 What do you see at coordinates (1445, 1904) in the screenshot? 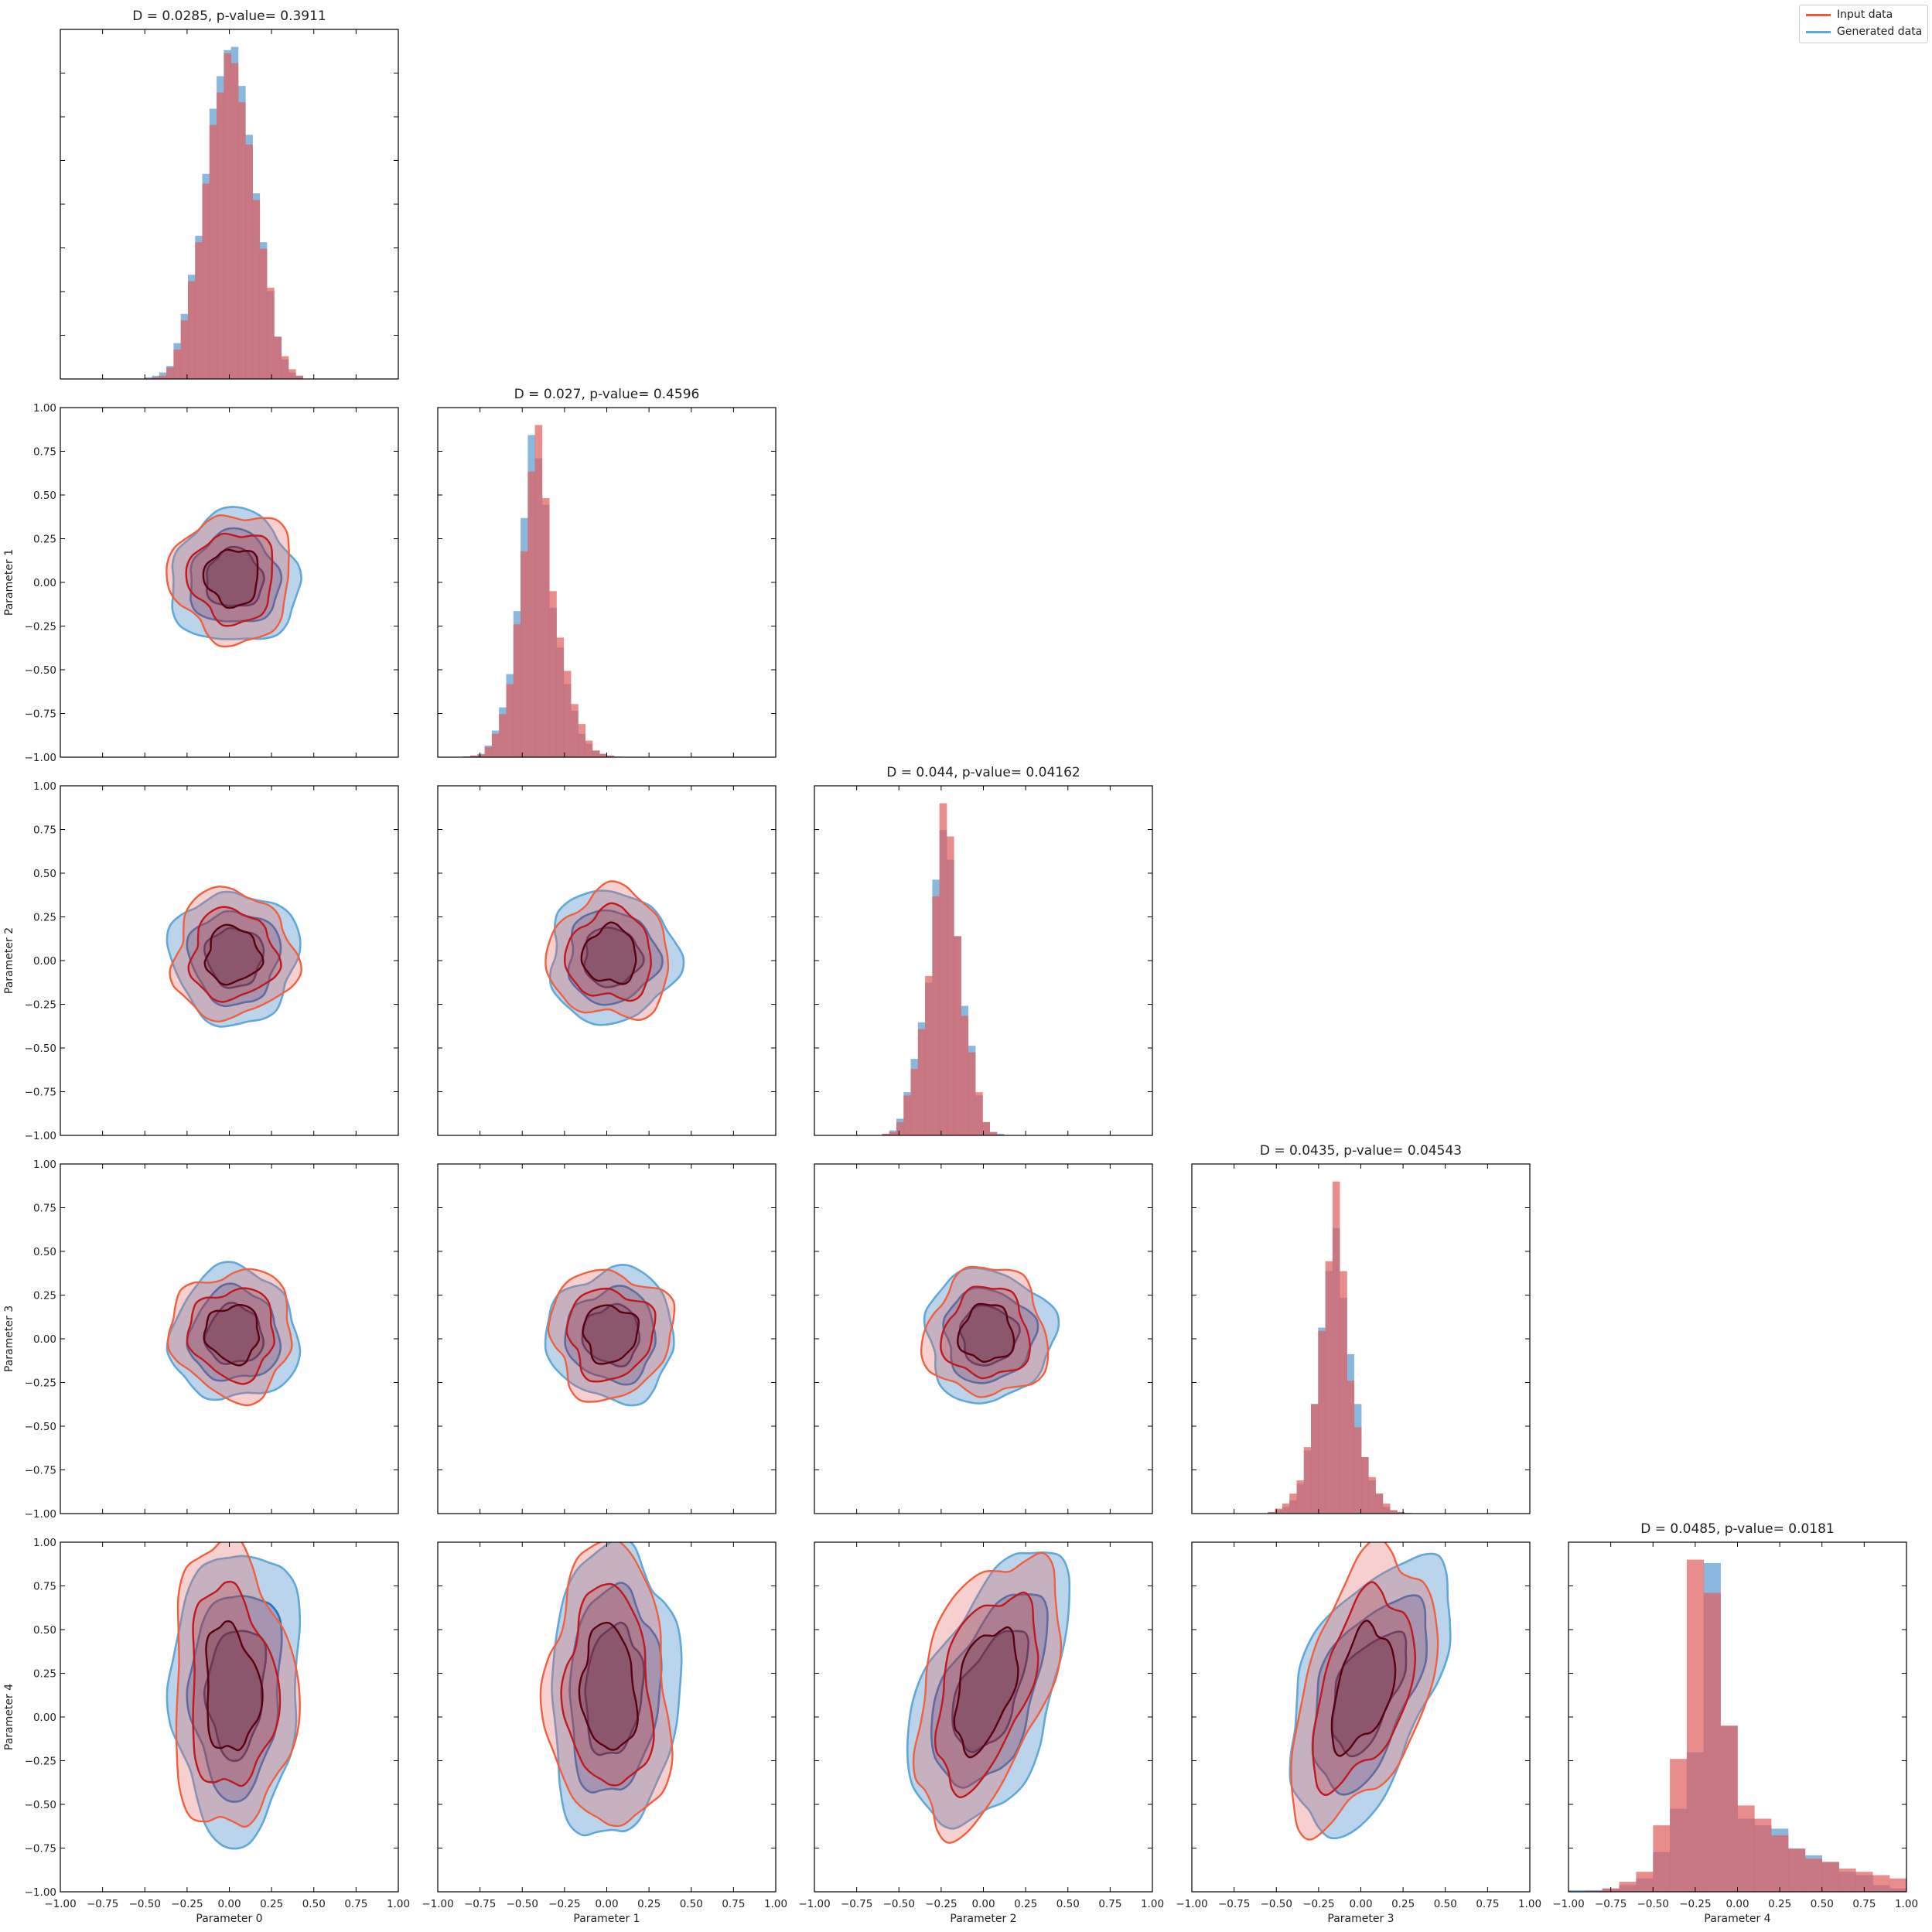
I see `xtick-label-3-6: 0.50` at bounding box center [1445, 1904].